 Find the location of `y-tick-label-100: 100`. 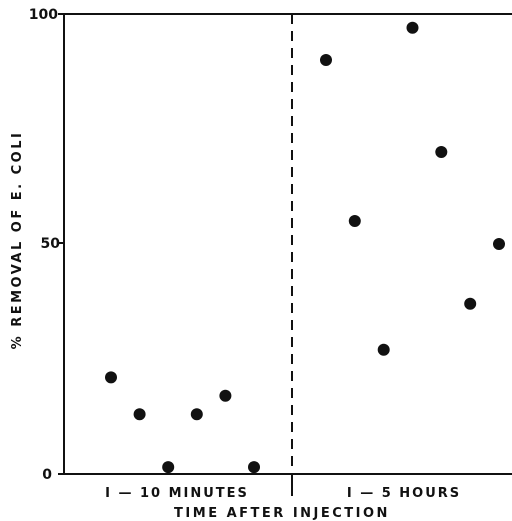

y-tick-label-100: 100 is located at coordinates (43, 15).